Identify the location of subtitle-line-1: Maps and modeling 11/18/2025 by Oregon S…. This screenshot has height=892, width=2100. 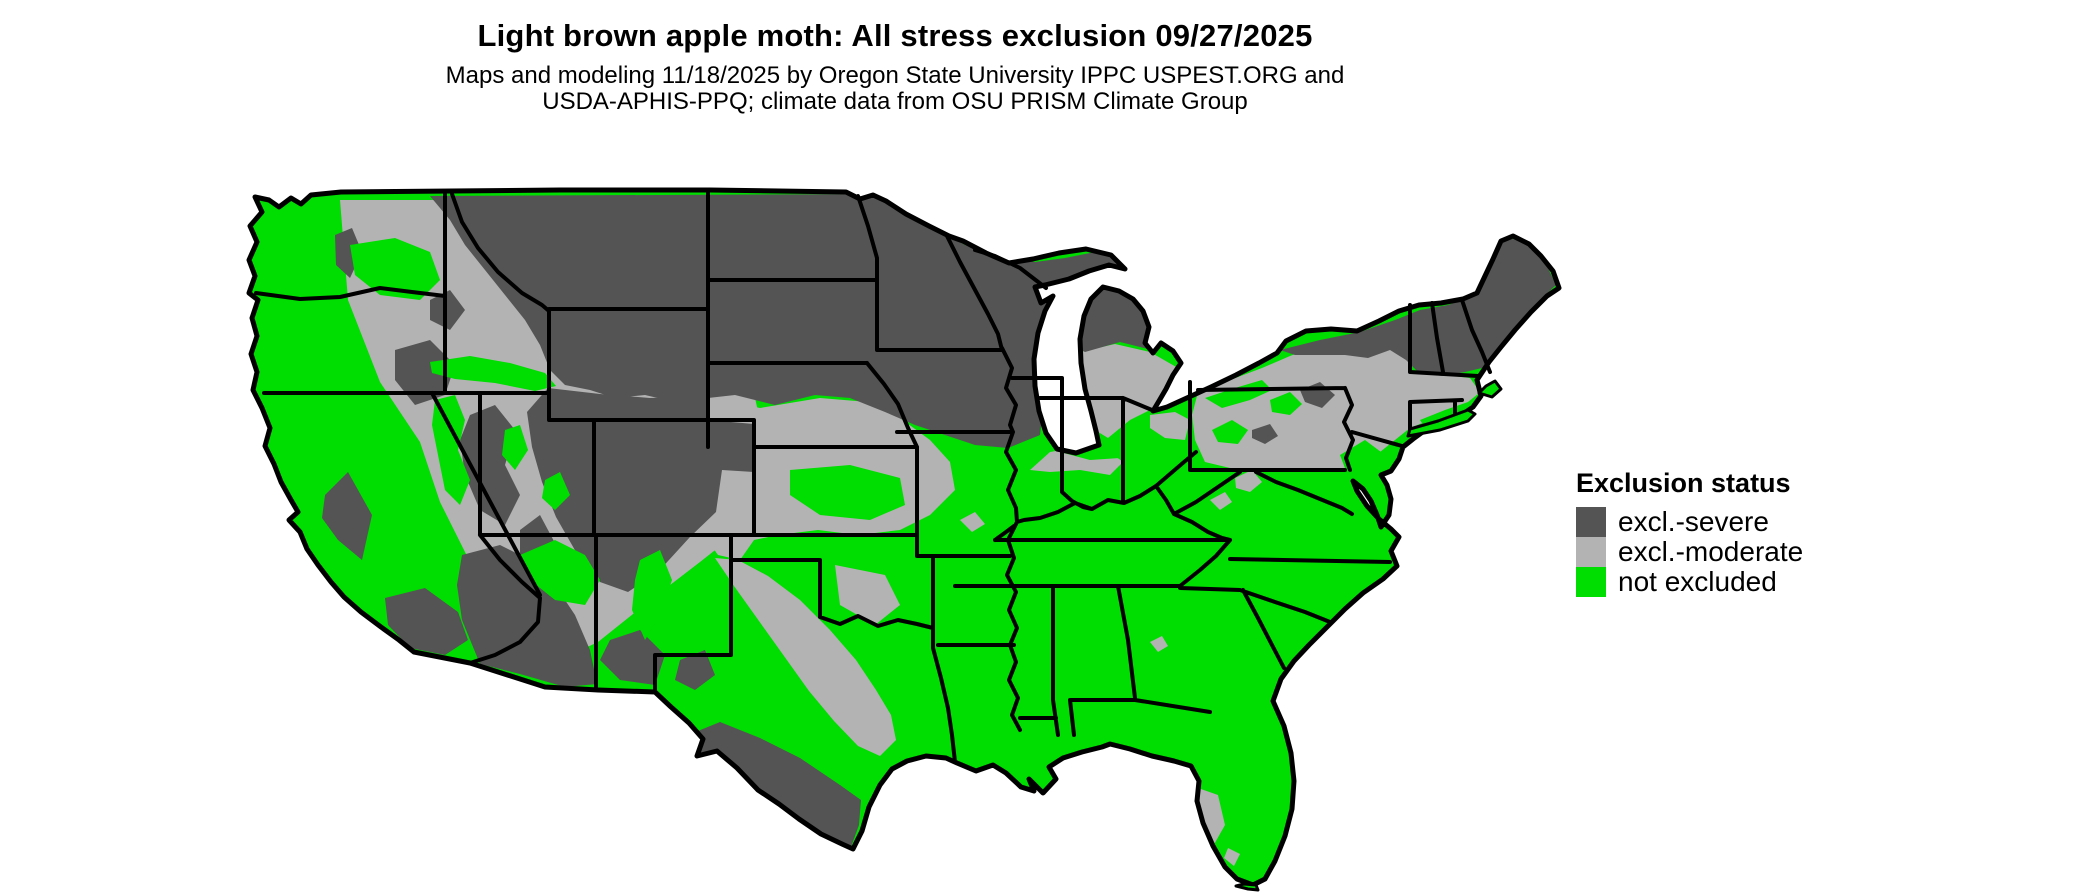
(895, 75).